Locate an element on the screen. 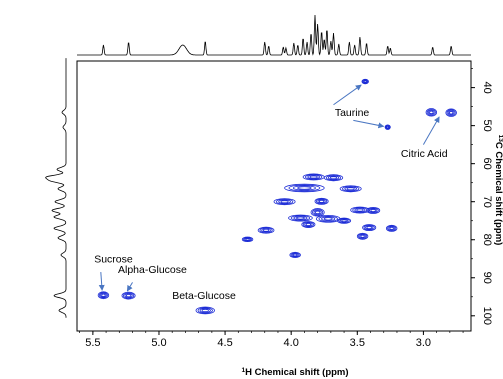 The height and width of the screenshot is (379, 503). y-axis-title-isotope: 13 is located at coordinates (500, 139).